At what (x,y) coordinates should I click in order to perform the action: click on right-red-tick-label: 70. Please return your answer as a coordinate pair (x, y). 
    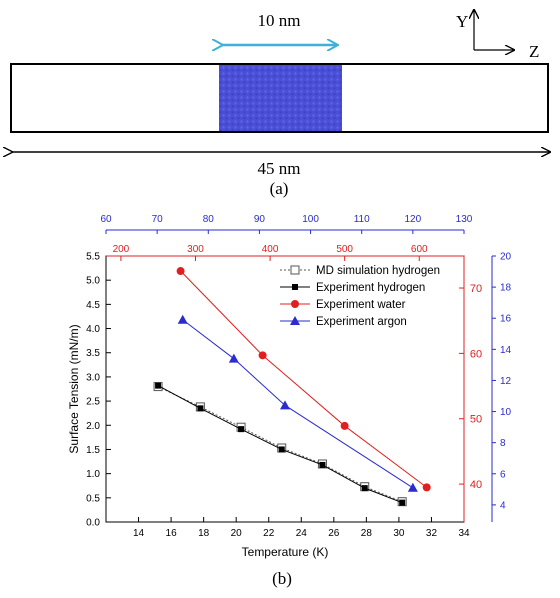
    Looking at the image, I should click on (476, 289).